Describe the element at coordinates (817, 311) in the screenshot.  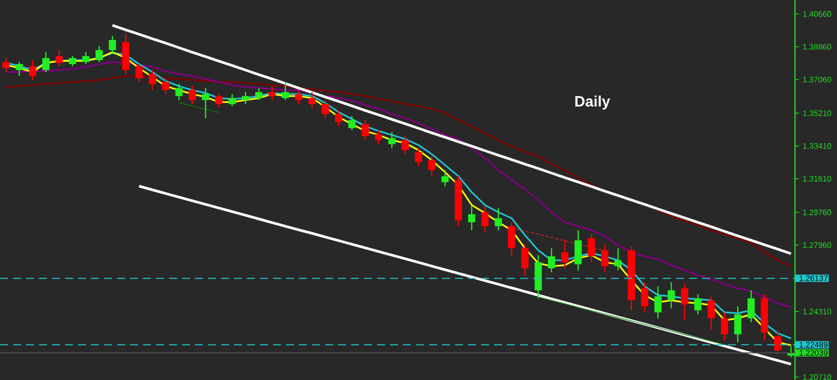
I see `y-tick-label: 1.24310` at that location.